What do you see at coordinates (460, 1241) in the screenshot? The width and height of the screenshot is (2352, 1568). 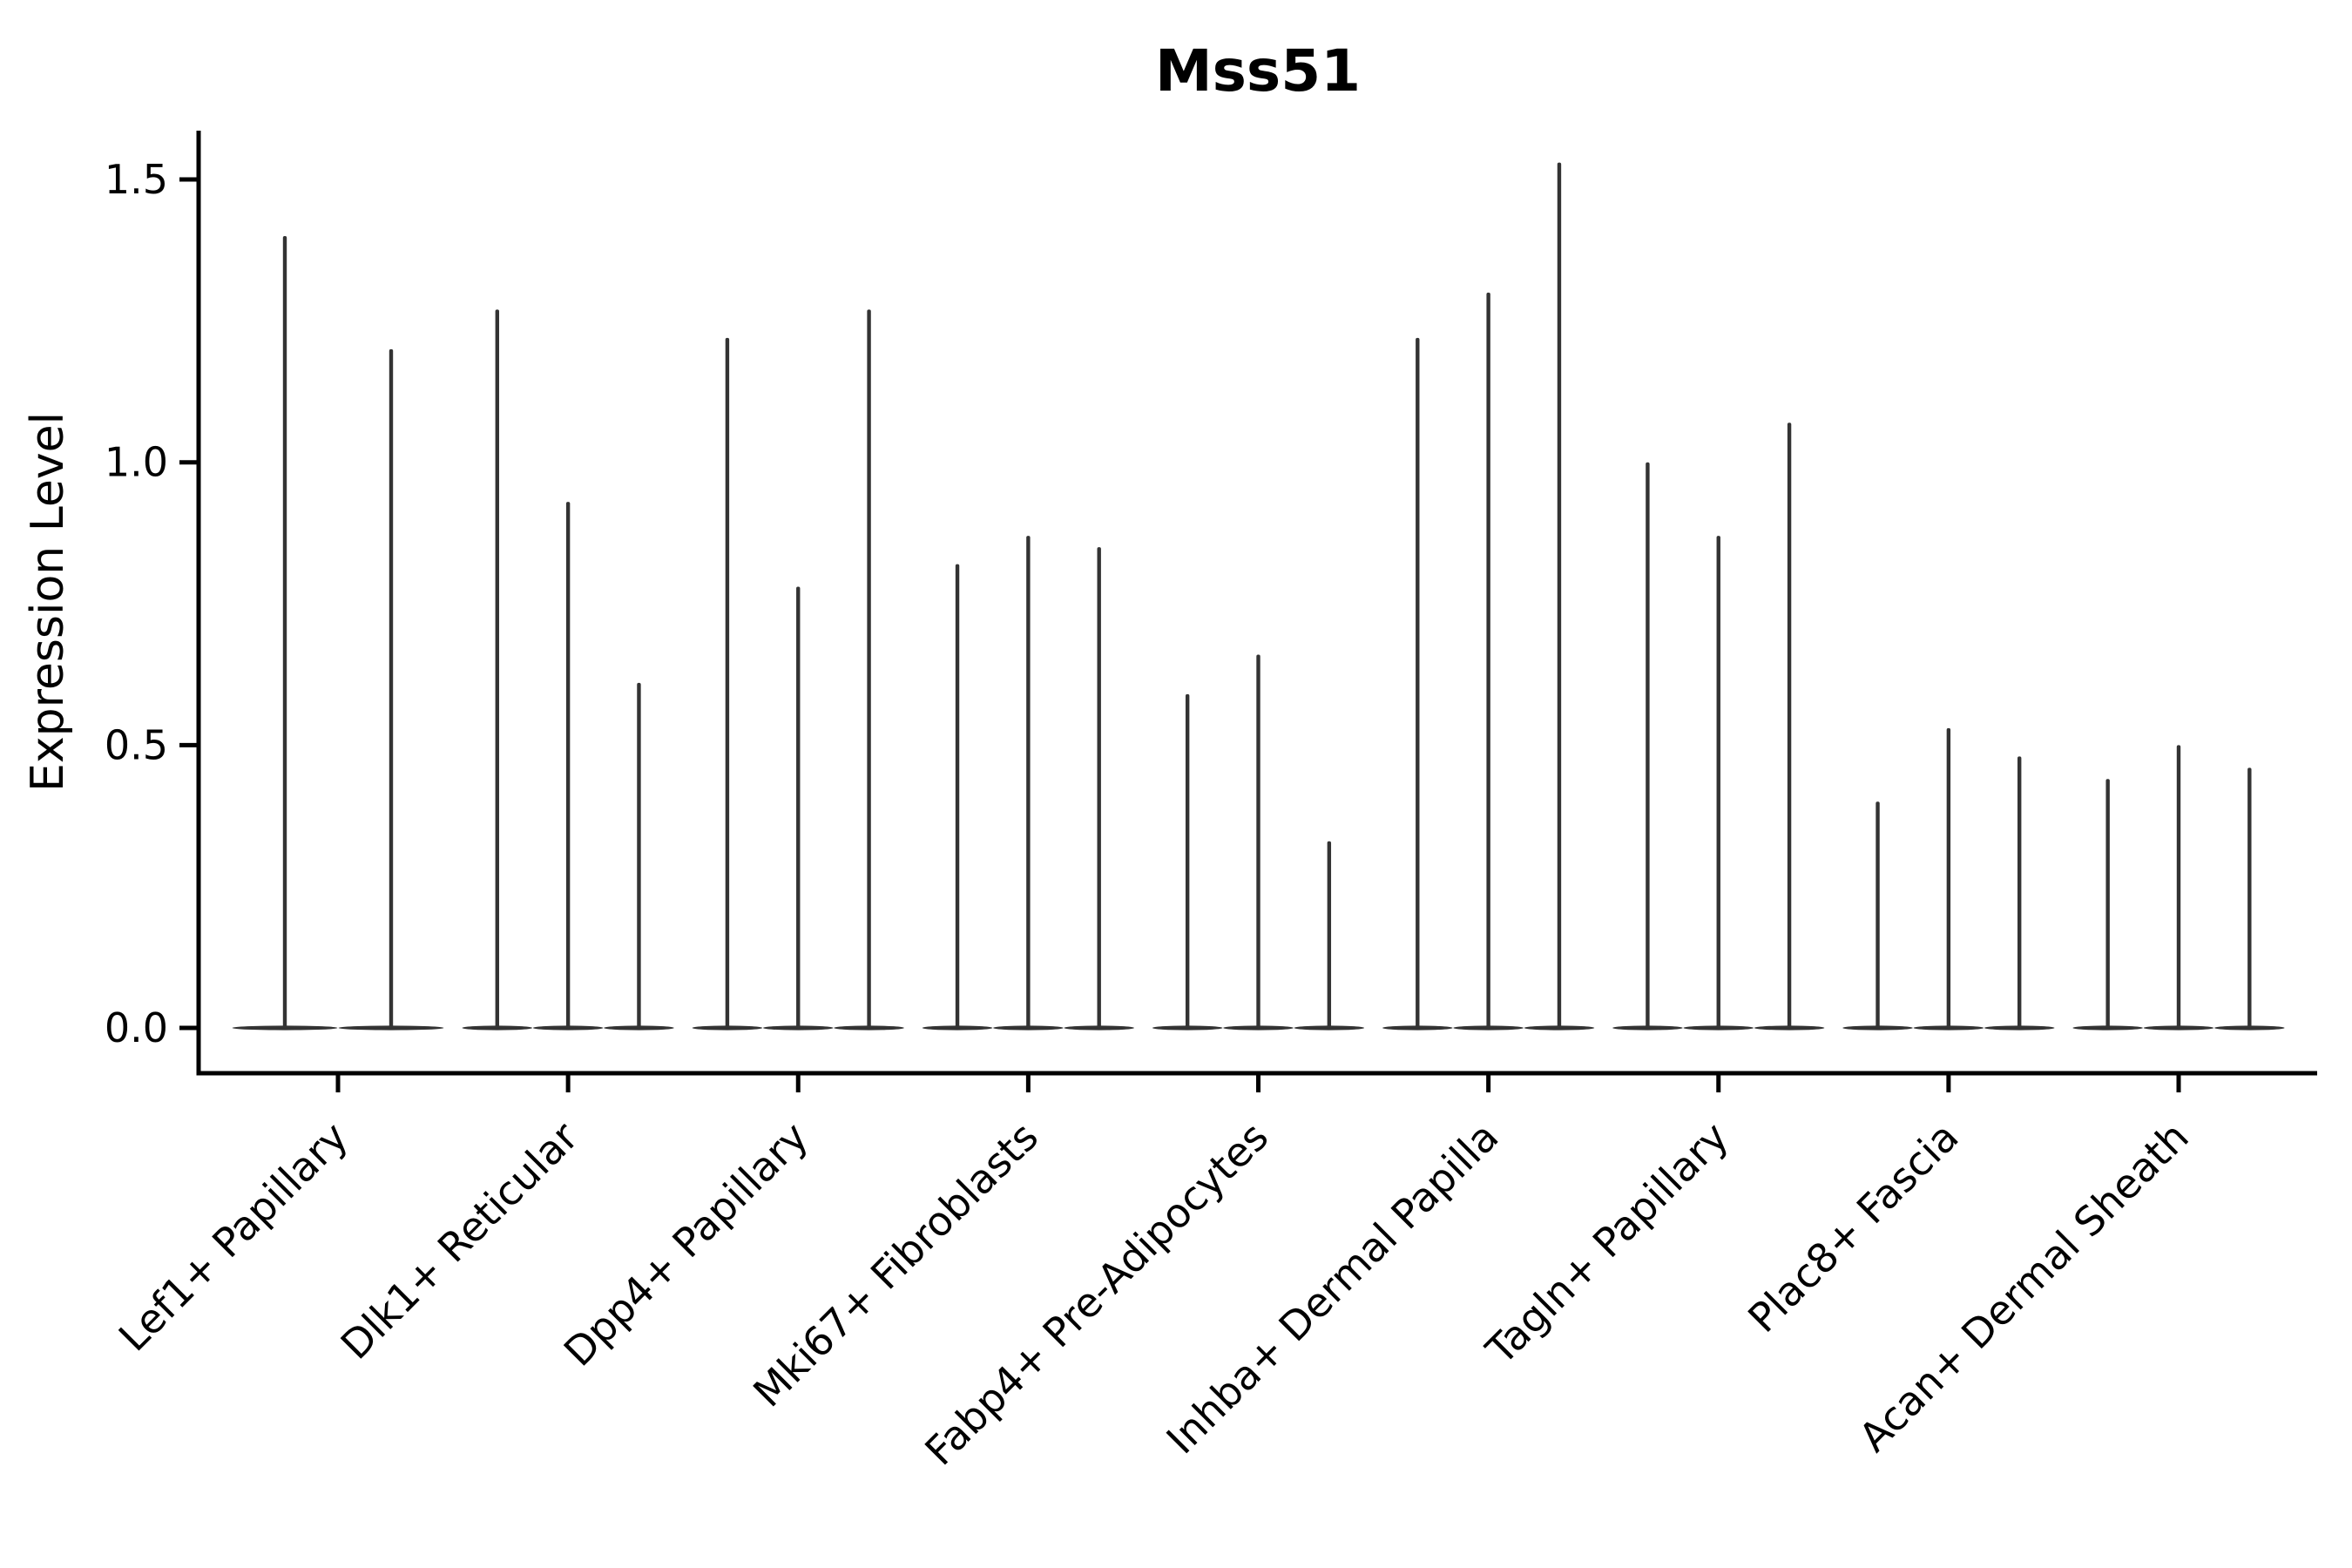 I see `x-tick-label: Dlk1+ Reticular` at bounding box center [460, 1241].